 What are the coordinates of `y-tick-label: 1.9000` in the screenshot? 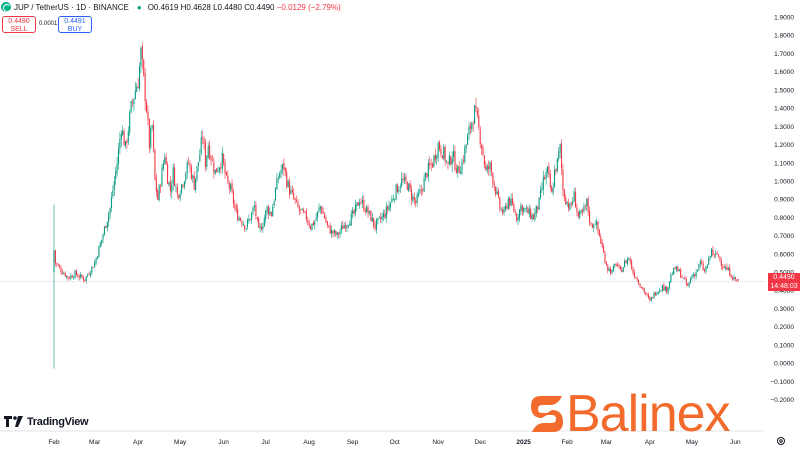 It's located at (784, 18).